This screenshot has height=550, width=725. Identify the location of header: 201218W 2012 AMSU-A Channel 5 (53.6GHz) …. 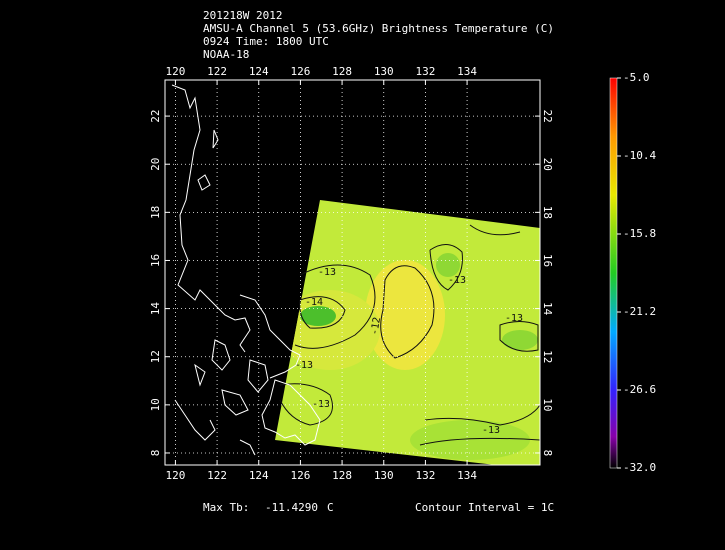
(378, 35).